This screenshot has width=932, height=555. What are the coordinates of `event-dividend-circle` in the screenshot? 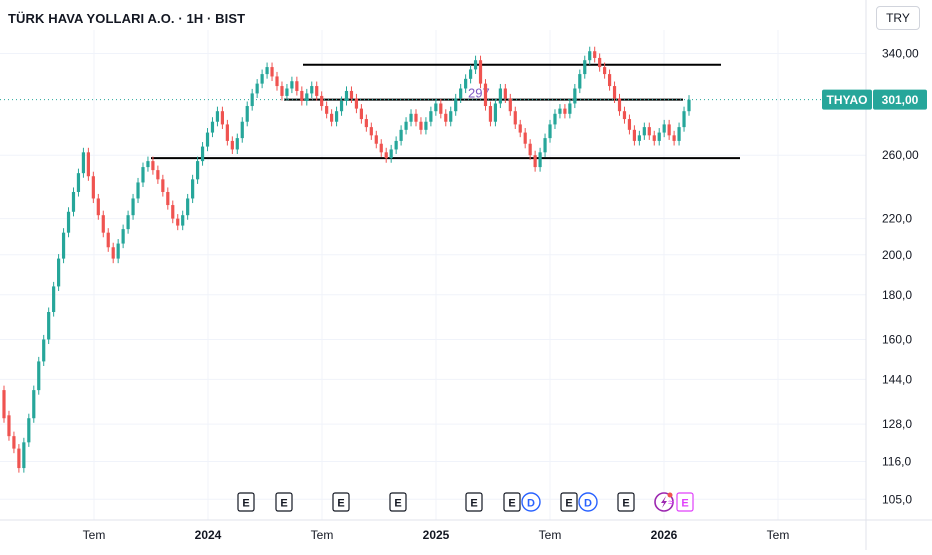 It's located at (531, 502).